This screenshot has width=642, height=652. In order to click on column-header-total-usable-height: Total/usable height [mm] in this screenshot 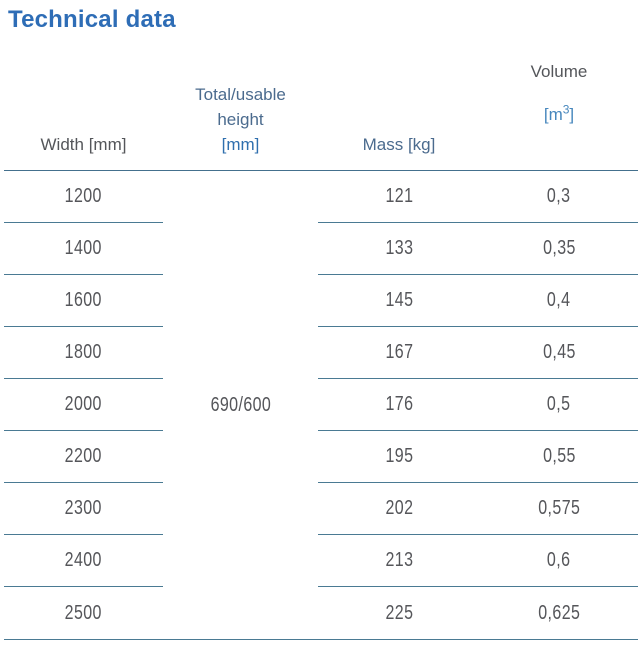, I will do `click(240, 119)`.